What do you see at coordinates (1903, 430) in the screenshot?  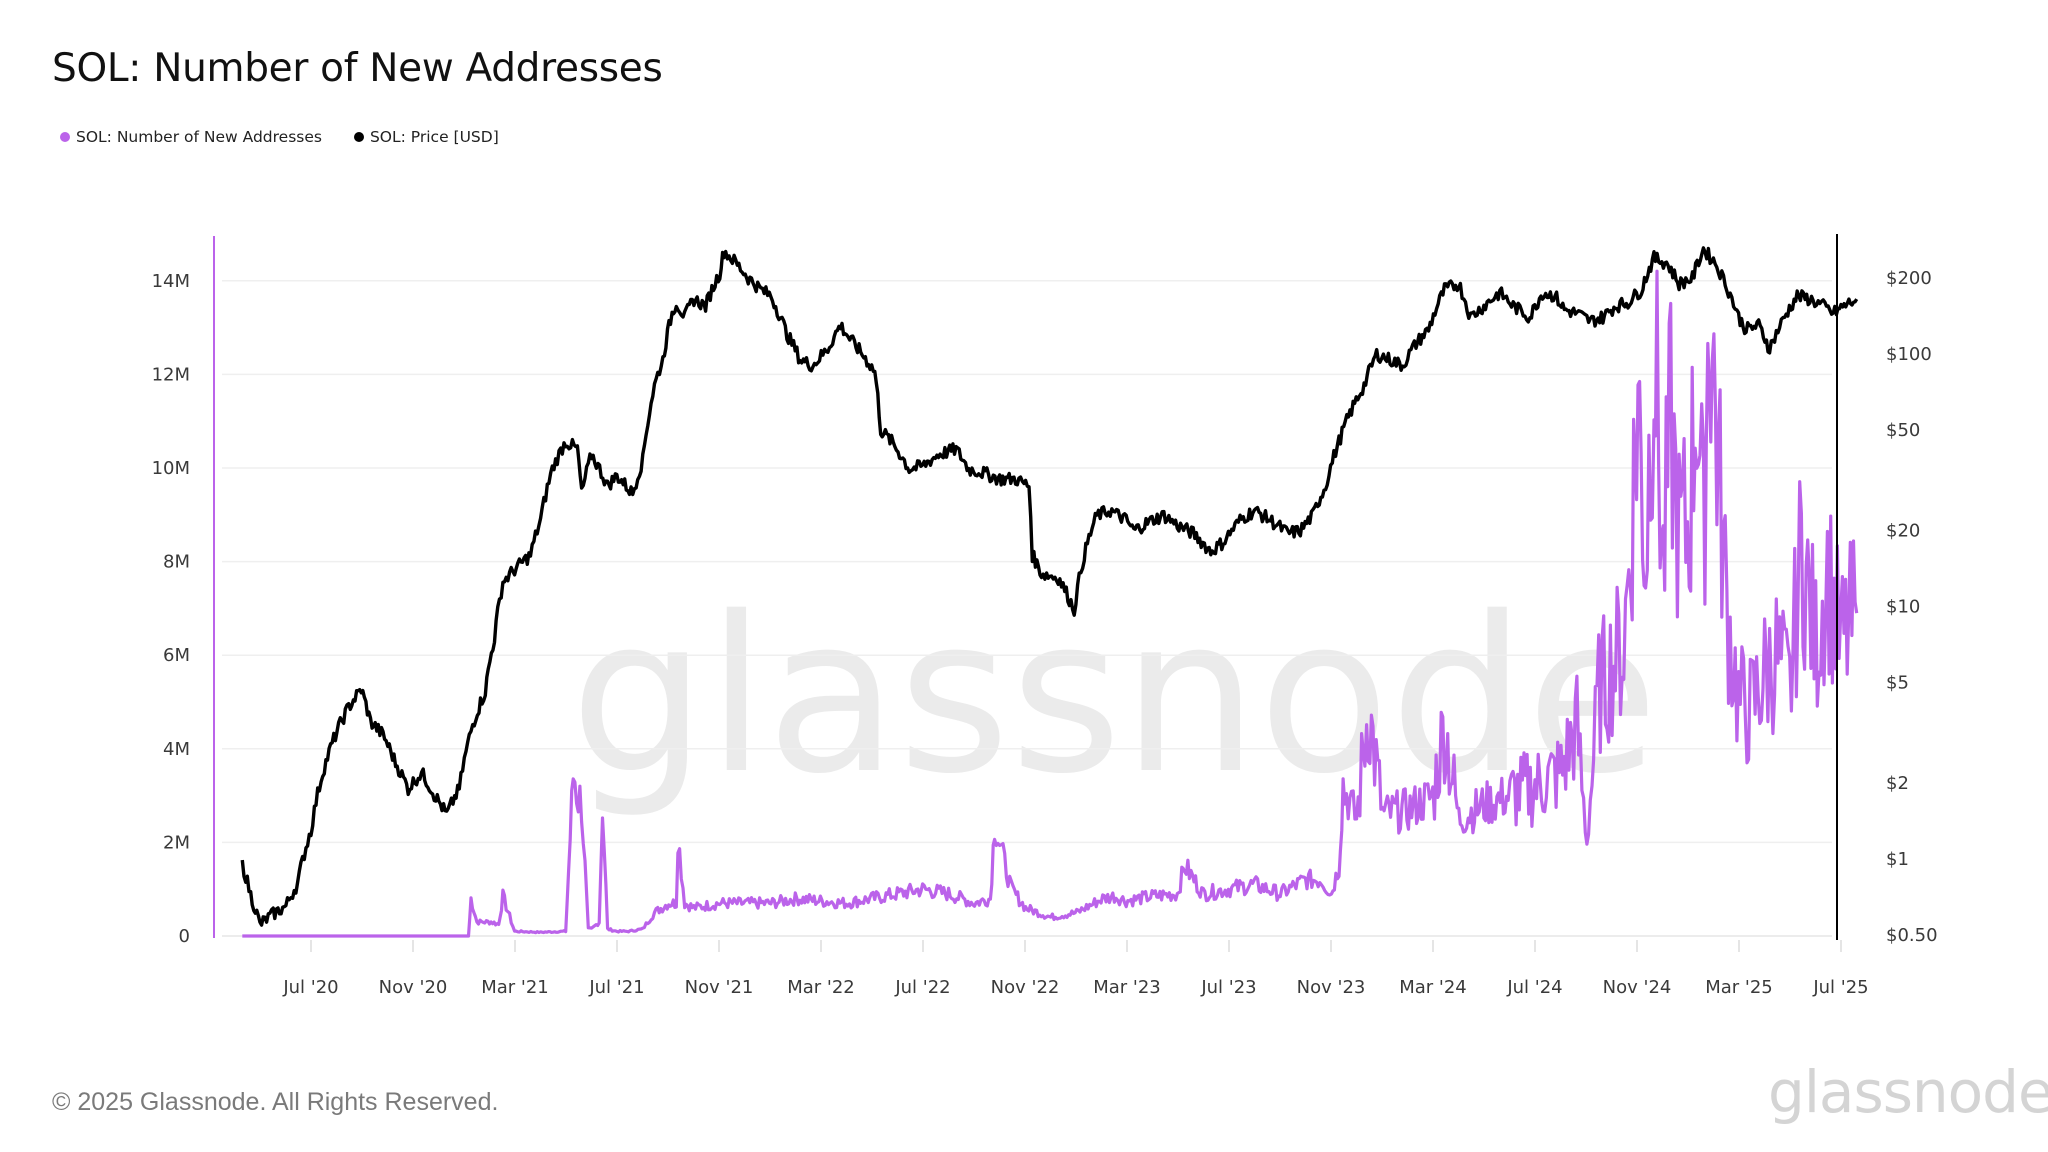 I see `y-right-tick-label: $50` at bounding box center [1903, 430].